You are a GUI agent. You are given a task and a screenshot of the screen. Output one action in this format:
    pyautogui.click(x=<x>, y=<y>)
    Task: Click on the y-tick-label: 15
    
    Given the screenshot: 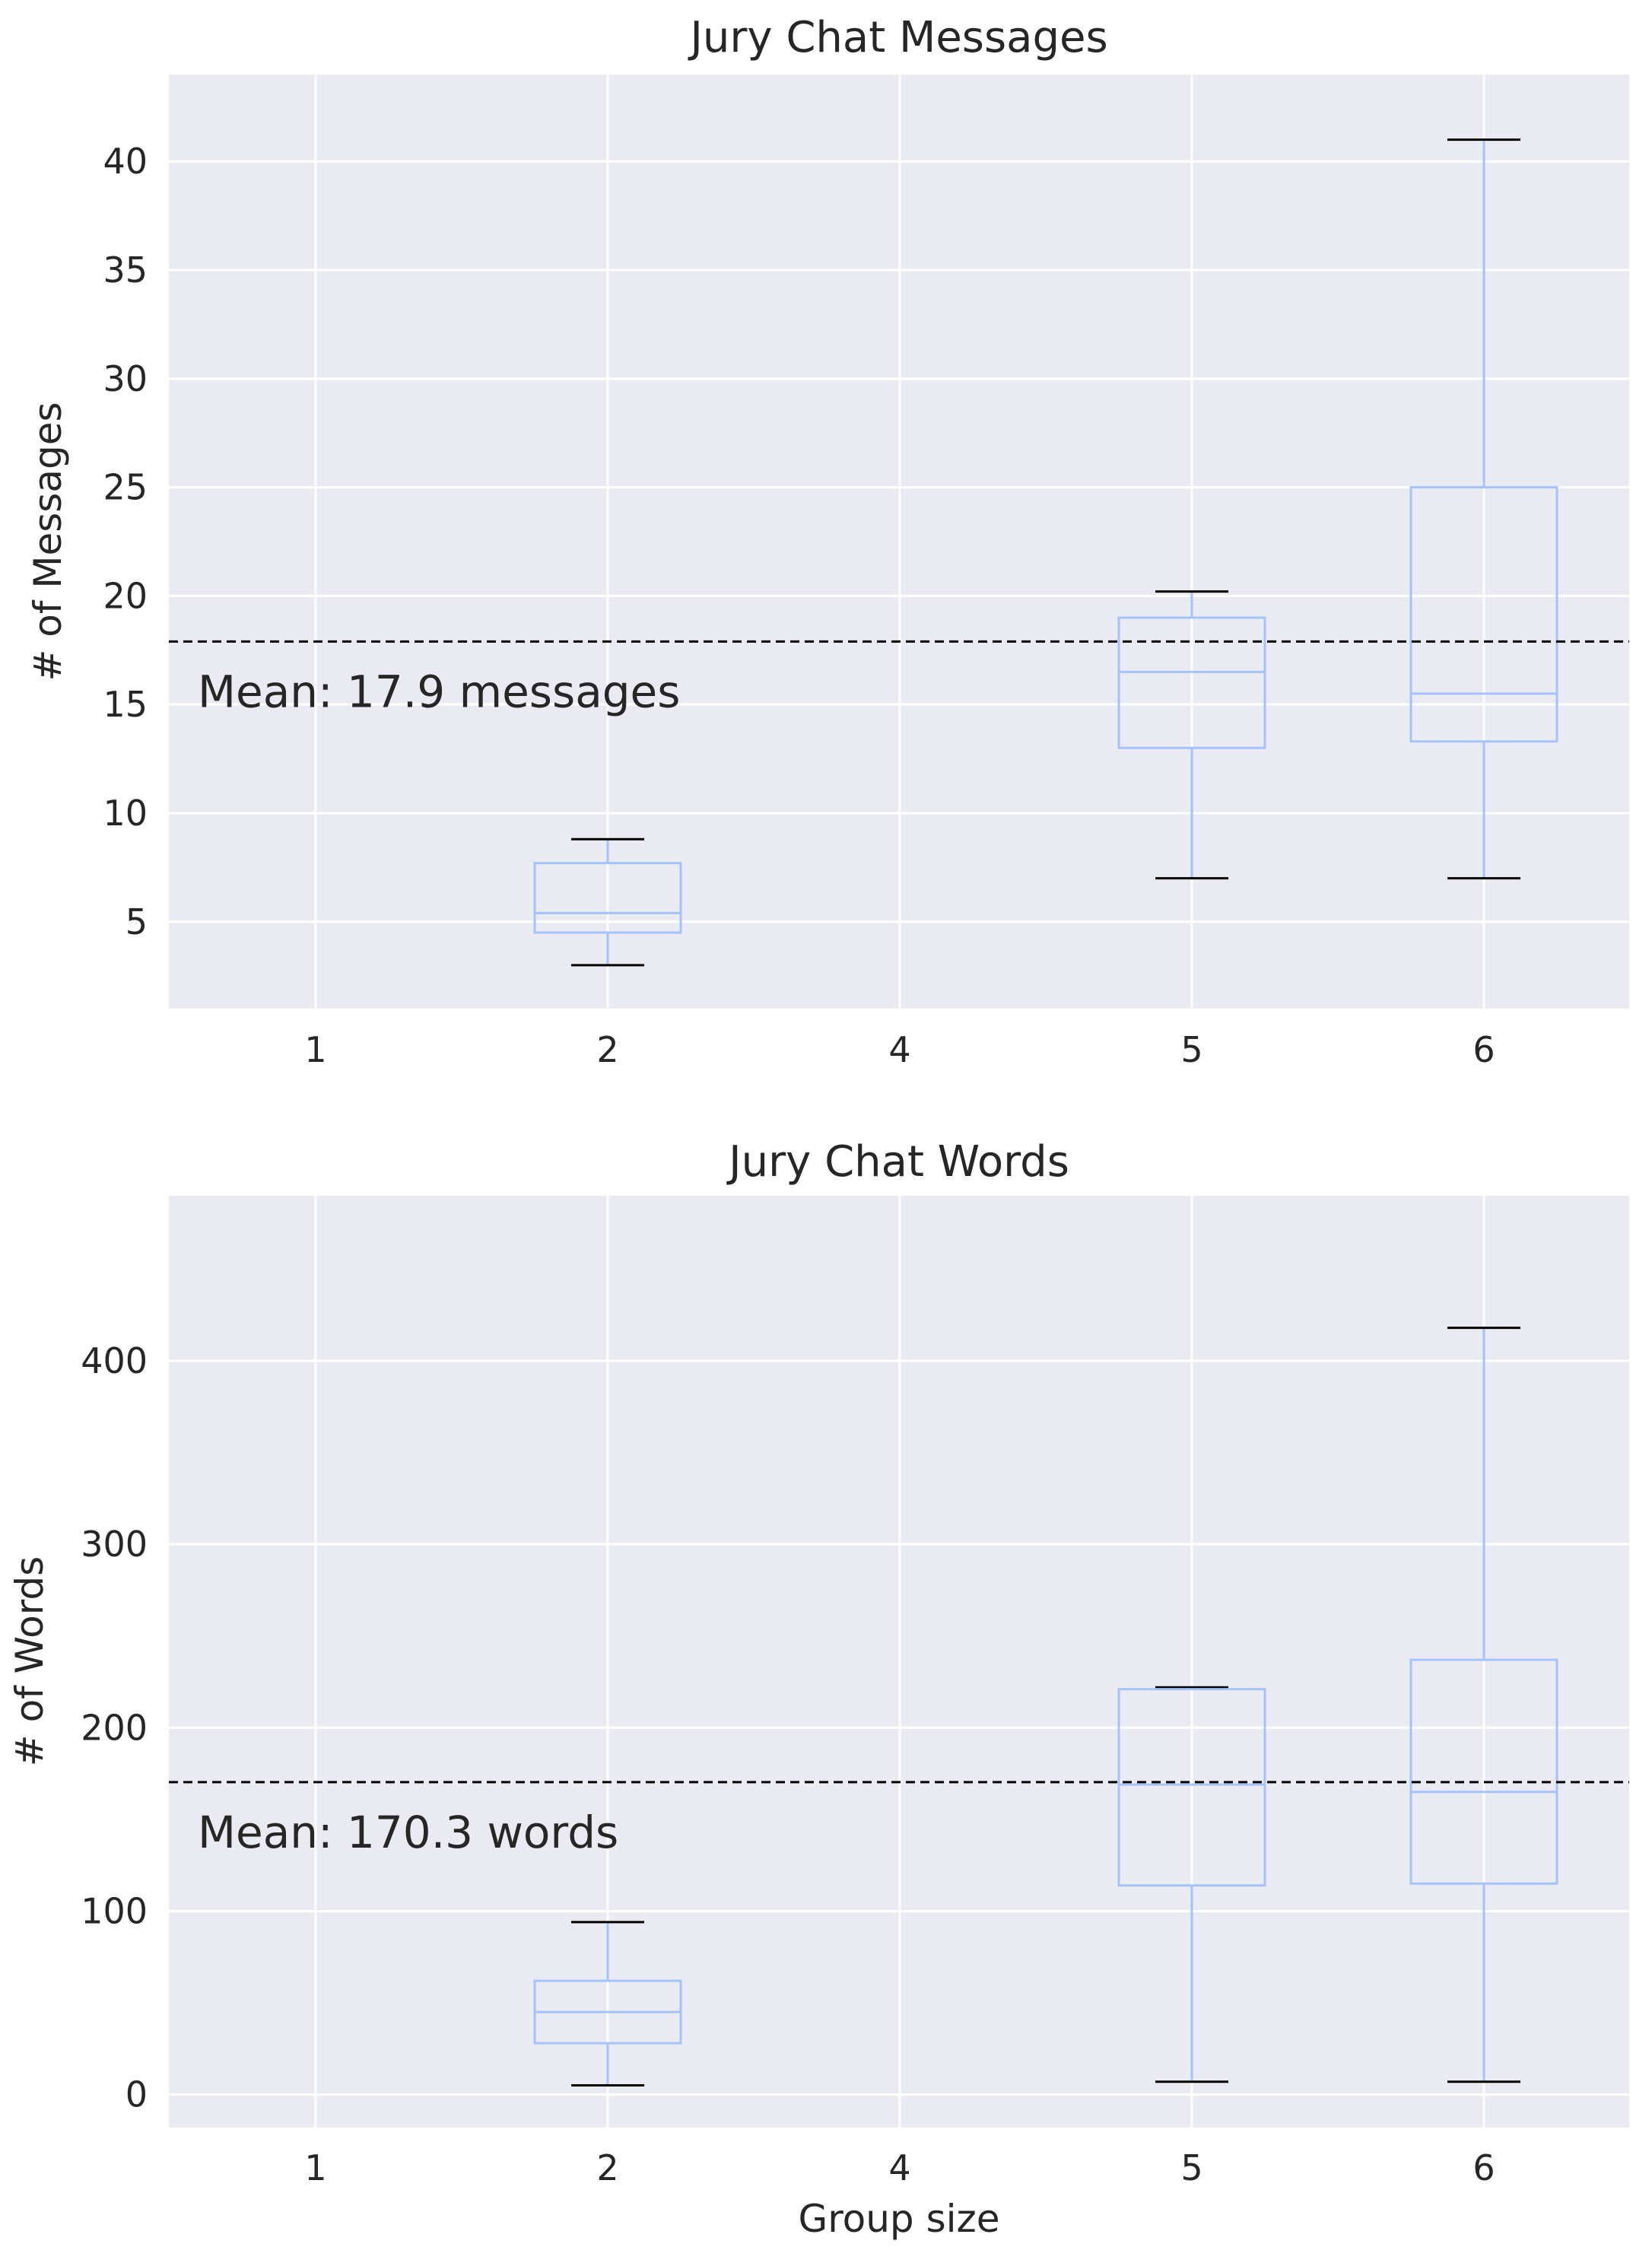 What is the action you would take?
    pyautogui.click(x=125, y=704)
    